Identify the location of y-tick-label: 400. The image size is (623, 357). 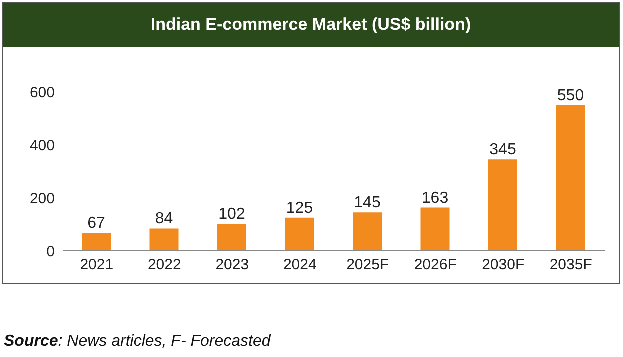
(42, 145).